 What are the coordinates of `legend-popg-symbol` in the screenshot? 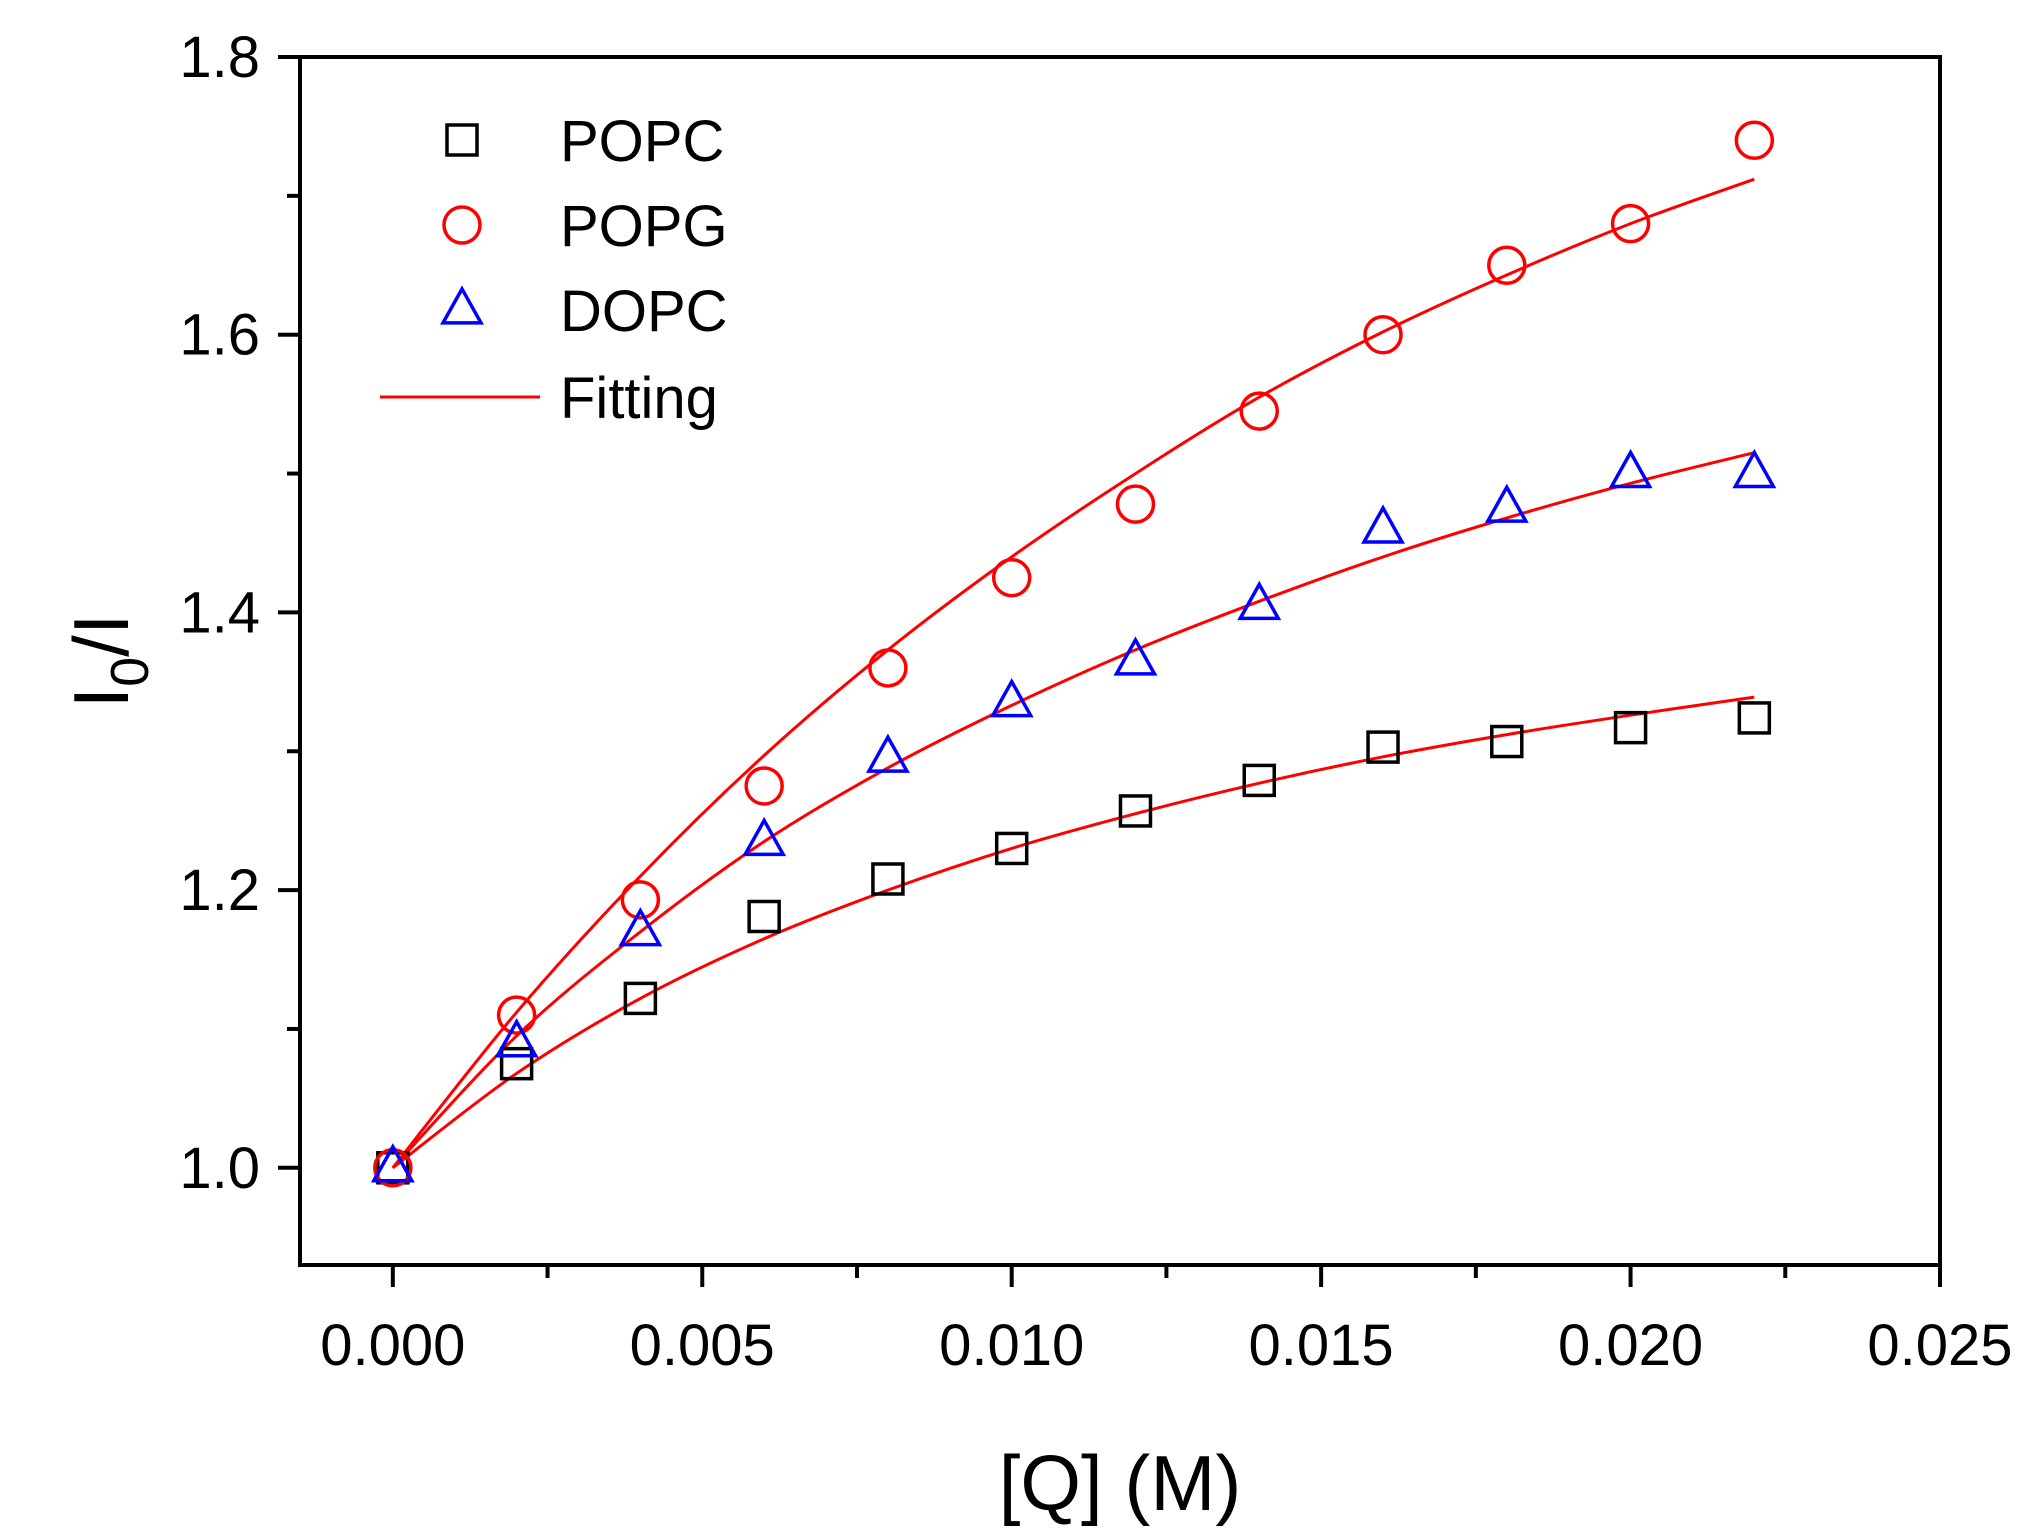 It's located at (462, 225).